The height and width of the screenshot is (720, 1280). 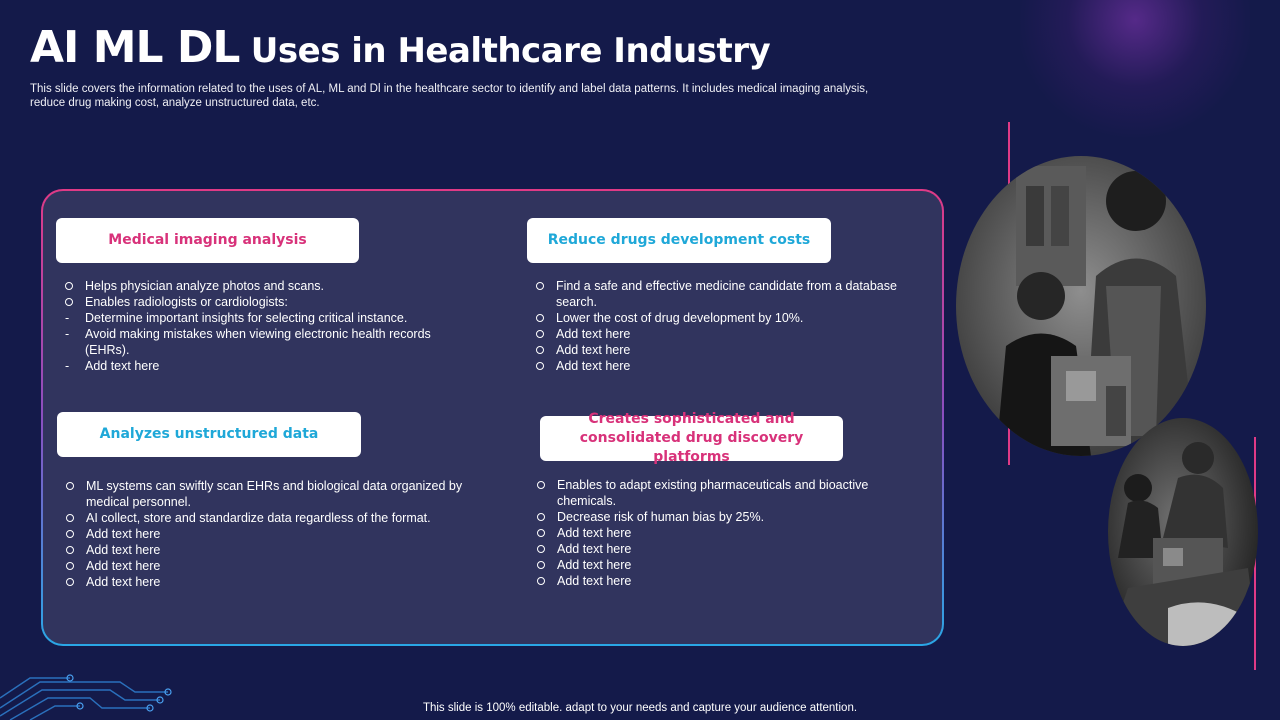 I want to click on list-item: Enables radiologists or cardiologists:, so click(x=255, y=302).